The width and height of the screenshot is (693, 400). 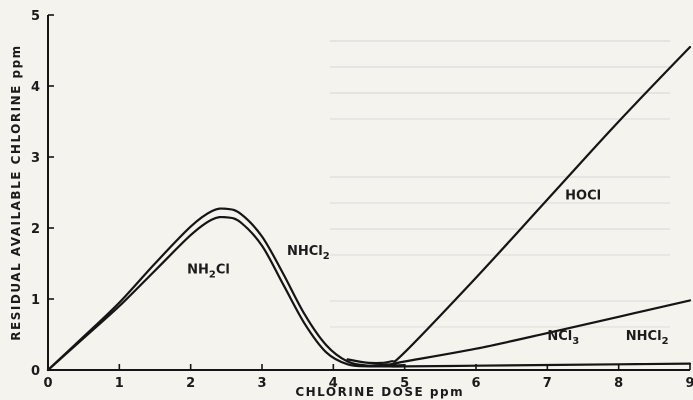 I want to click on y-tick-label: 4, so click(x=35, y=87).